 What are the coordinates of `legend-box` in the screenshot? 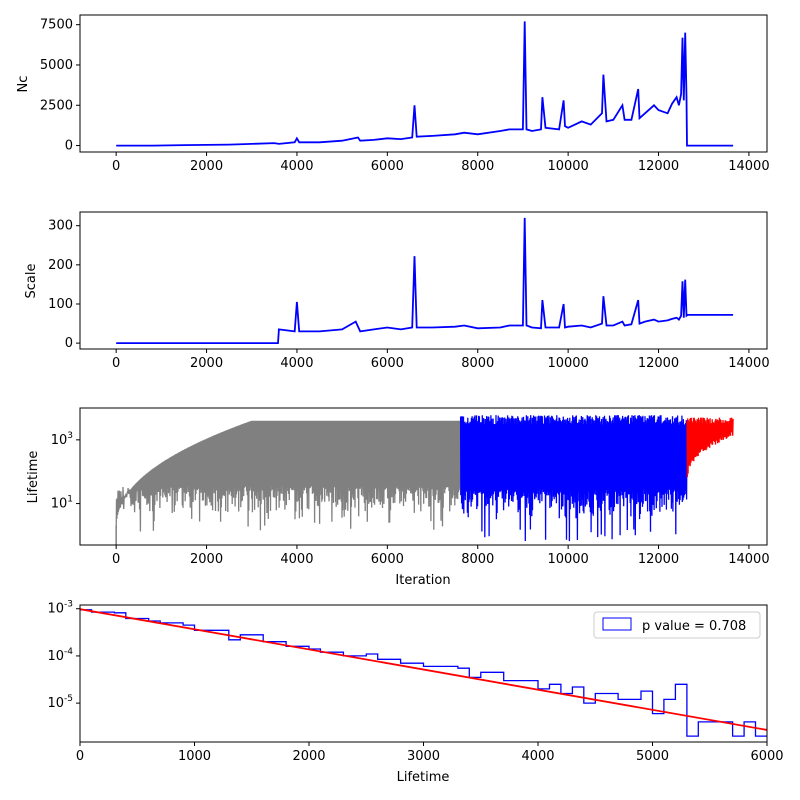 It's located at (677, 625).